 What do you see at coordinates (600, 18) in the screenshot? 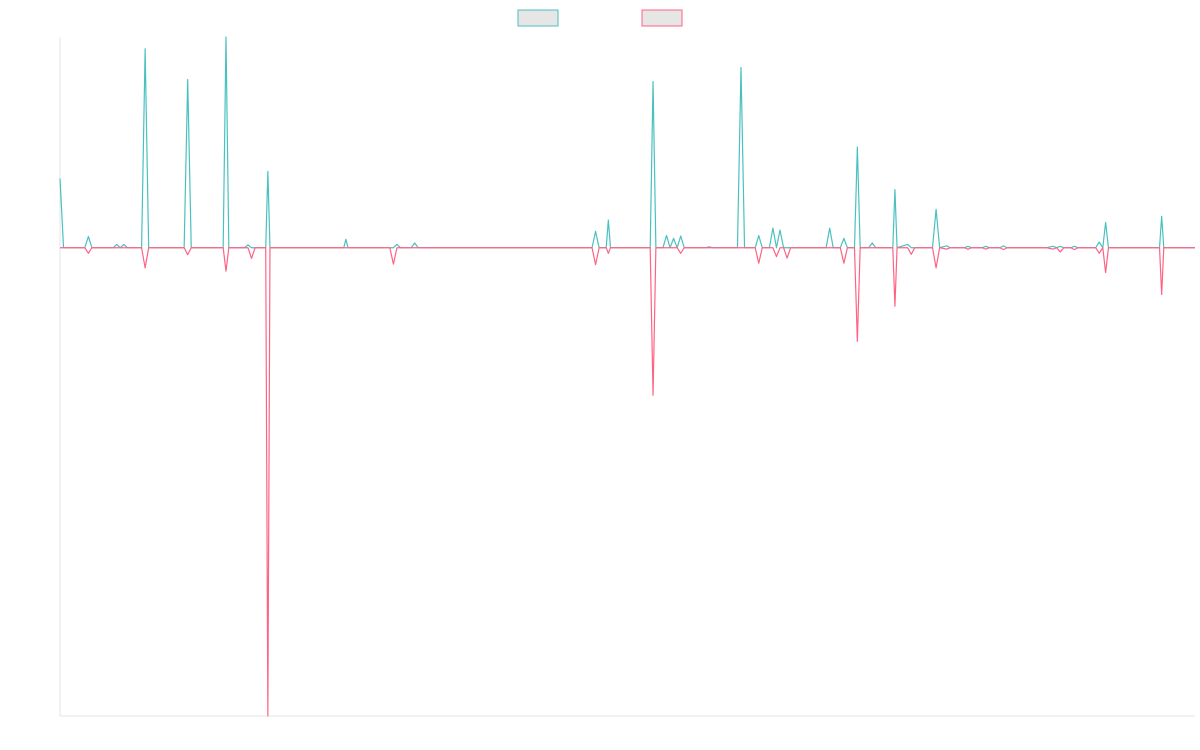
I see `legend` at bounding box center [600, 18].